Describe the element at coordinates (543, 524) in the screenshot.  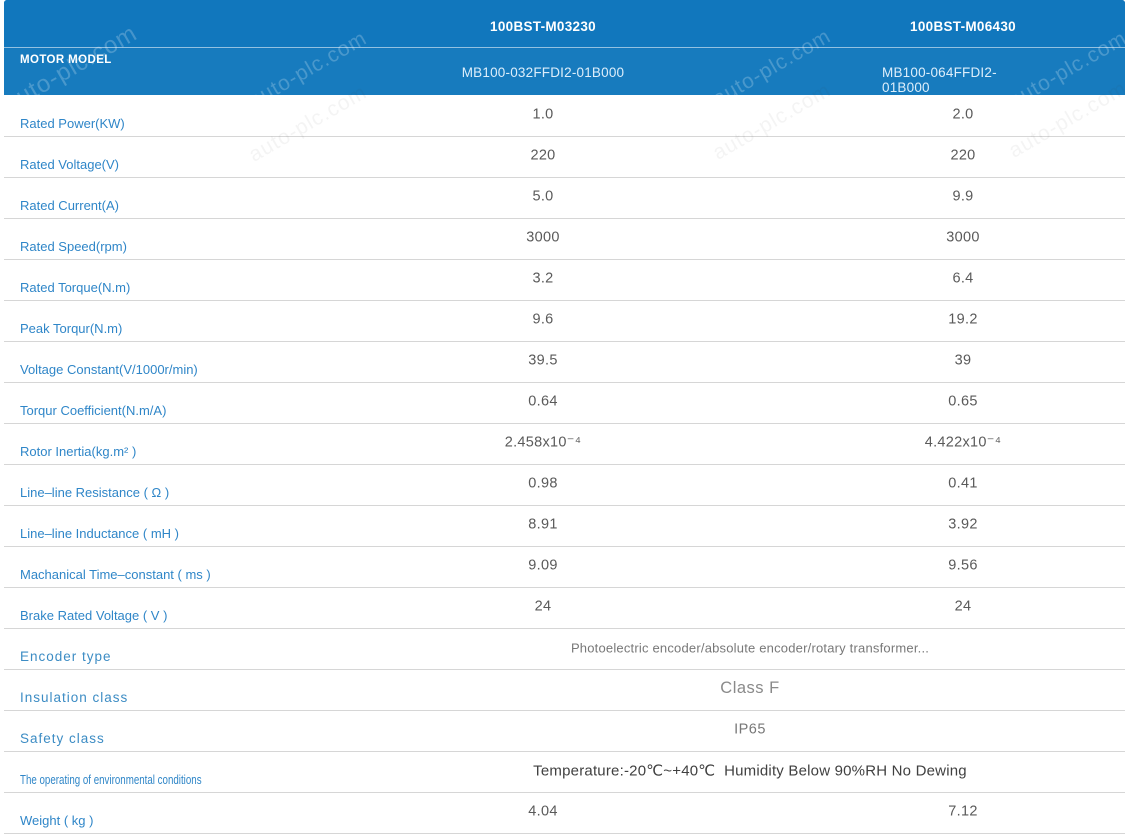
I see `spec-value-col1: 8.91` at that location.